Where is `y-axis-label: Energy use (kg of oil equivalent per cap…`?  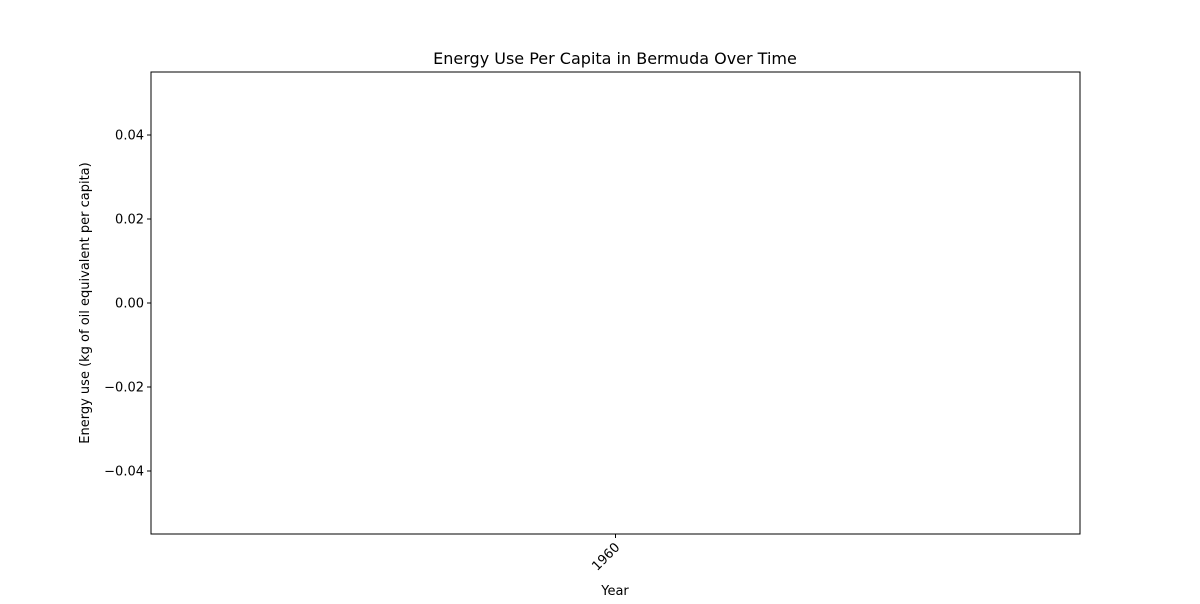 y-axis-label: Energy use (kg of oil equivalent per cap… is located at coordinates (85, 302).